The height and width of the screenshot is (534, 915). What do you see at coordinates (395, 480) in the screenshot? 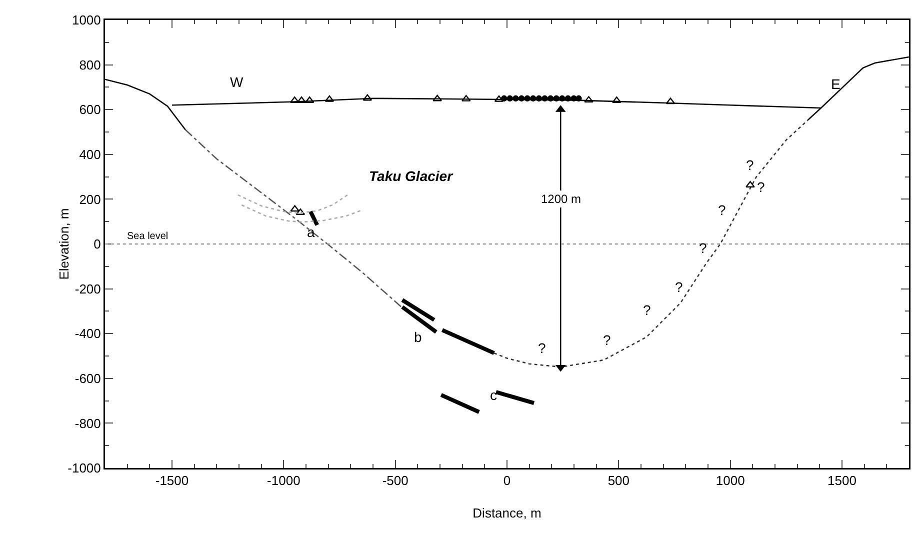
I see `x-tick-label: -500` at bounding box center [395, 480].